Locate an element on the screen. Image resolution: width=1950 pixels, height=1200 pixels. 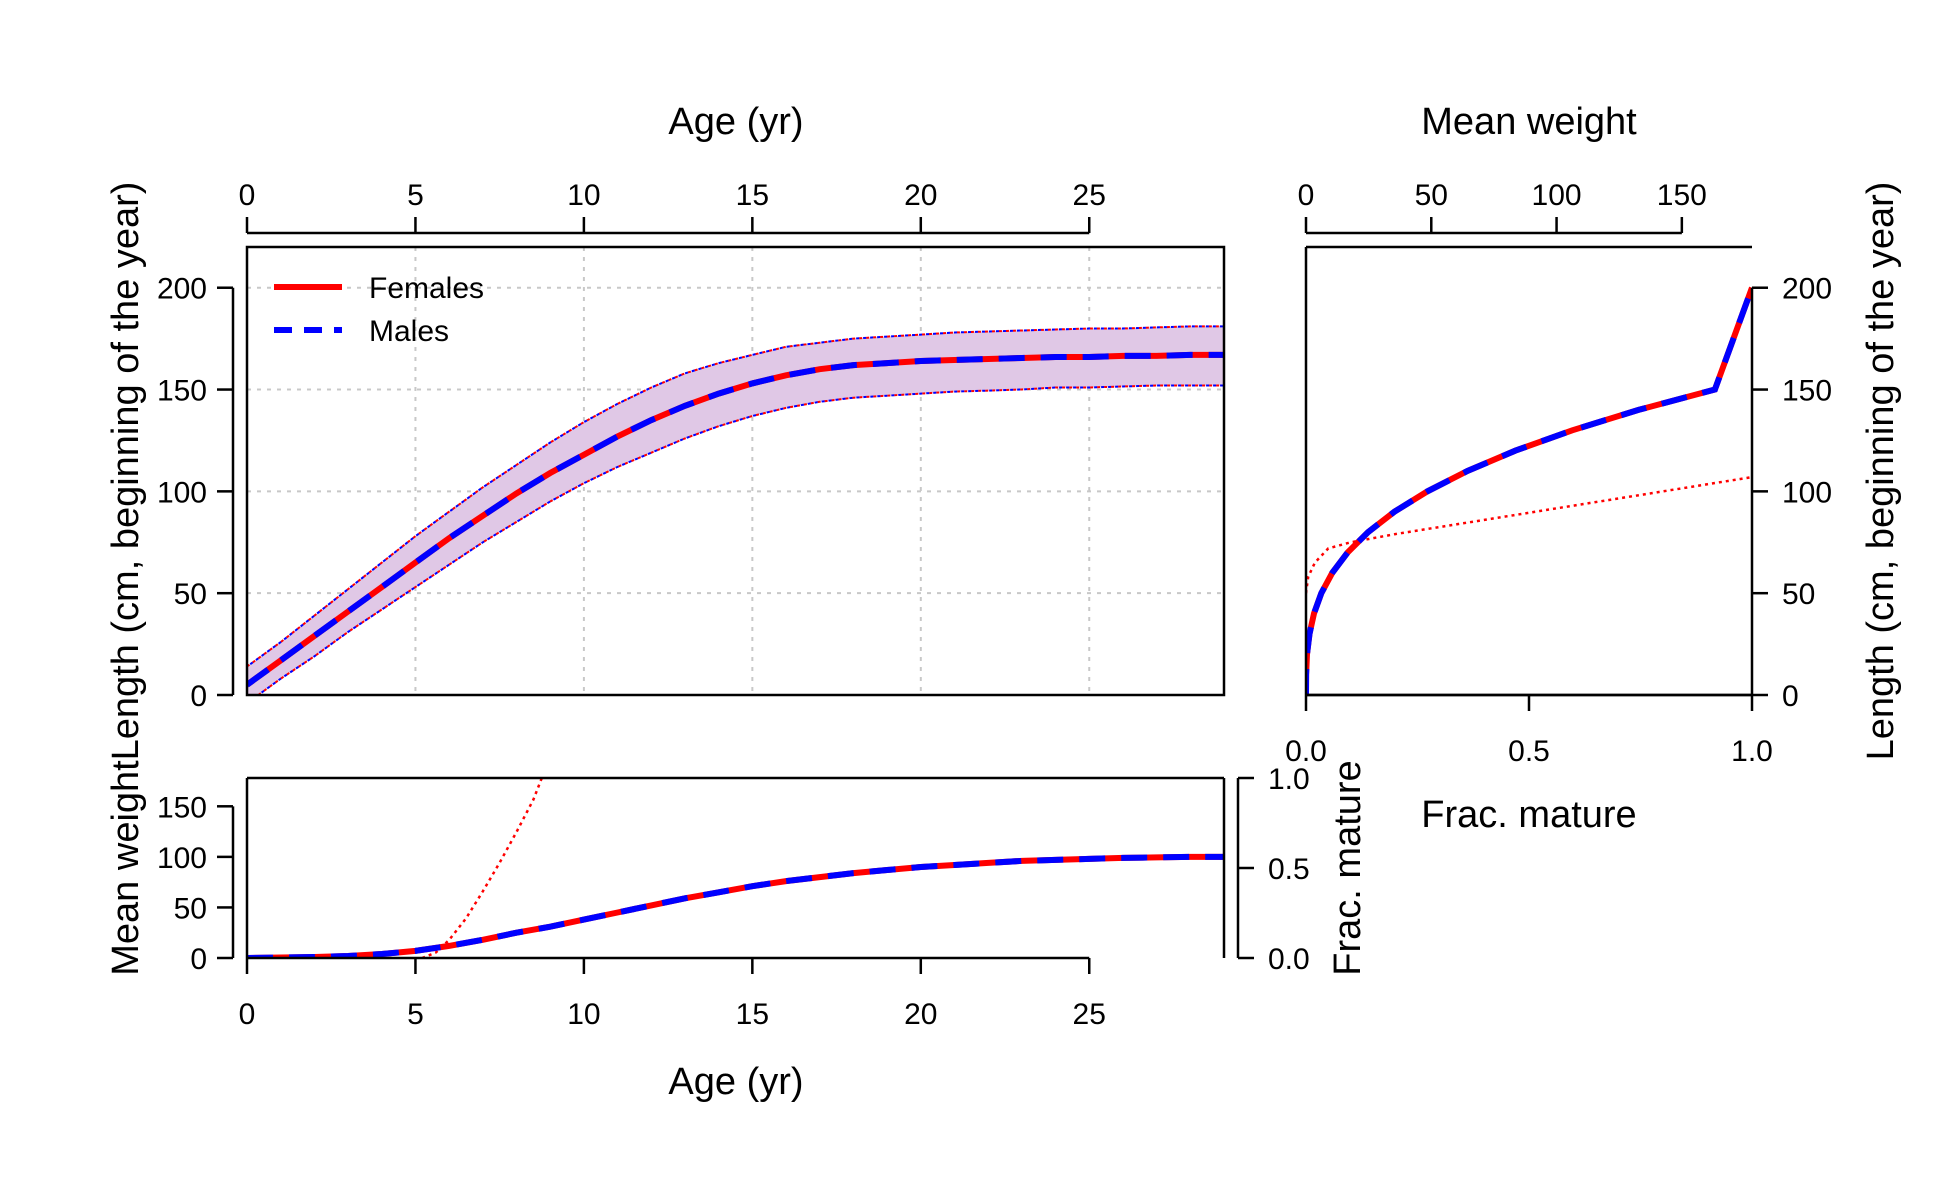
weight-axis-title-top: Mean weight is located at coordinates (1529, 122).